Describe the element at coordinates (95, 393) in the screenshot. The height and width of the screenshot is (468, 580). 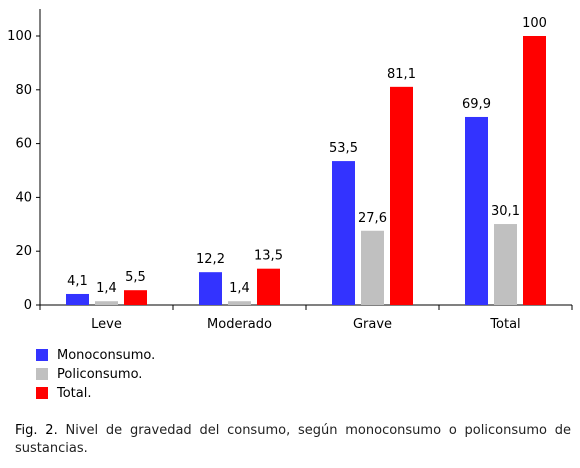
I see `legend-item-total: Total.` at that location.